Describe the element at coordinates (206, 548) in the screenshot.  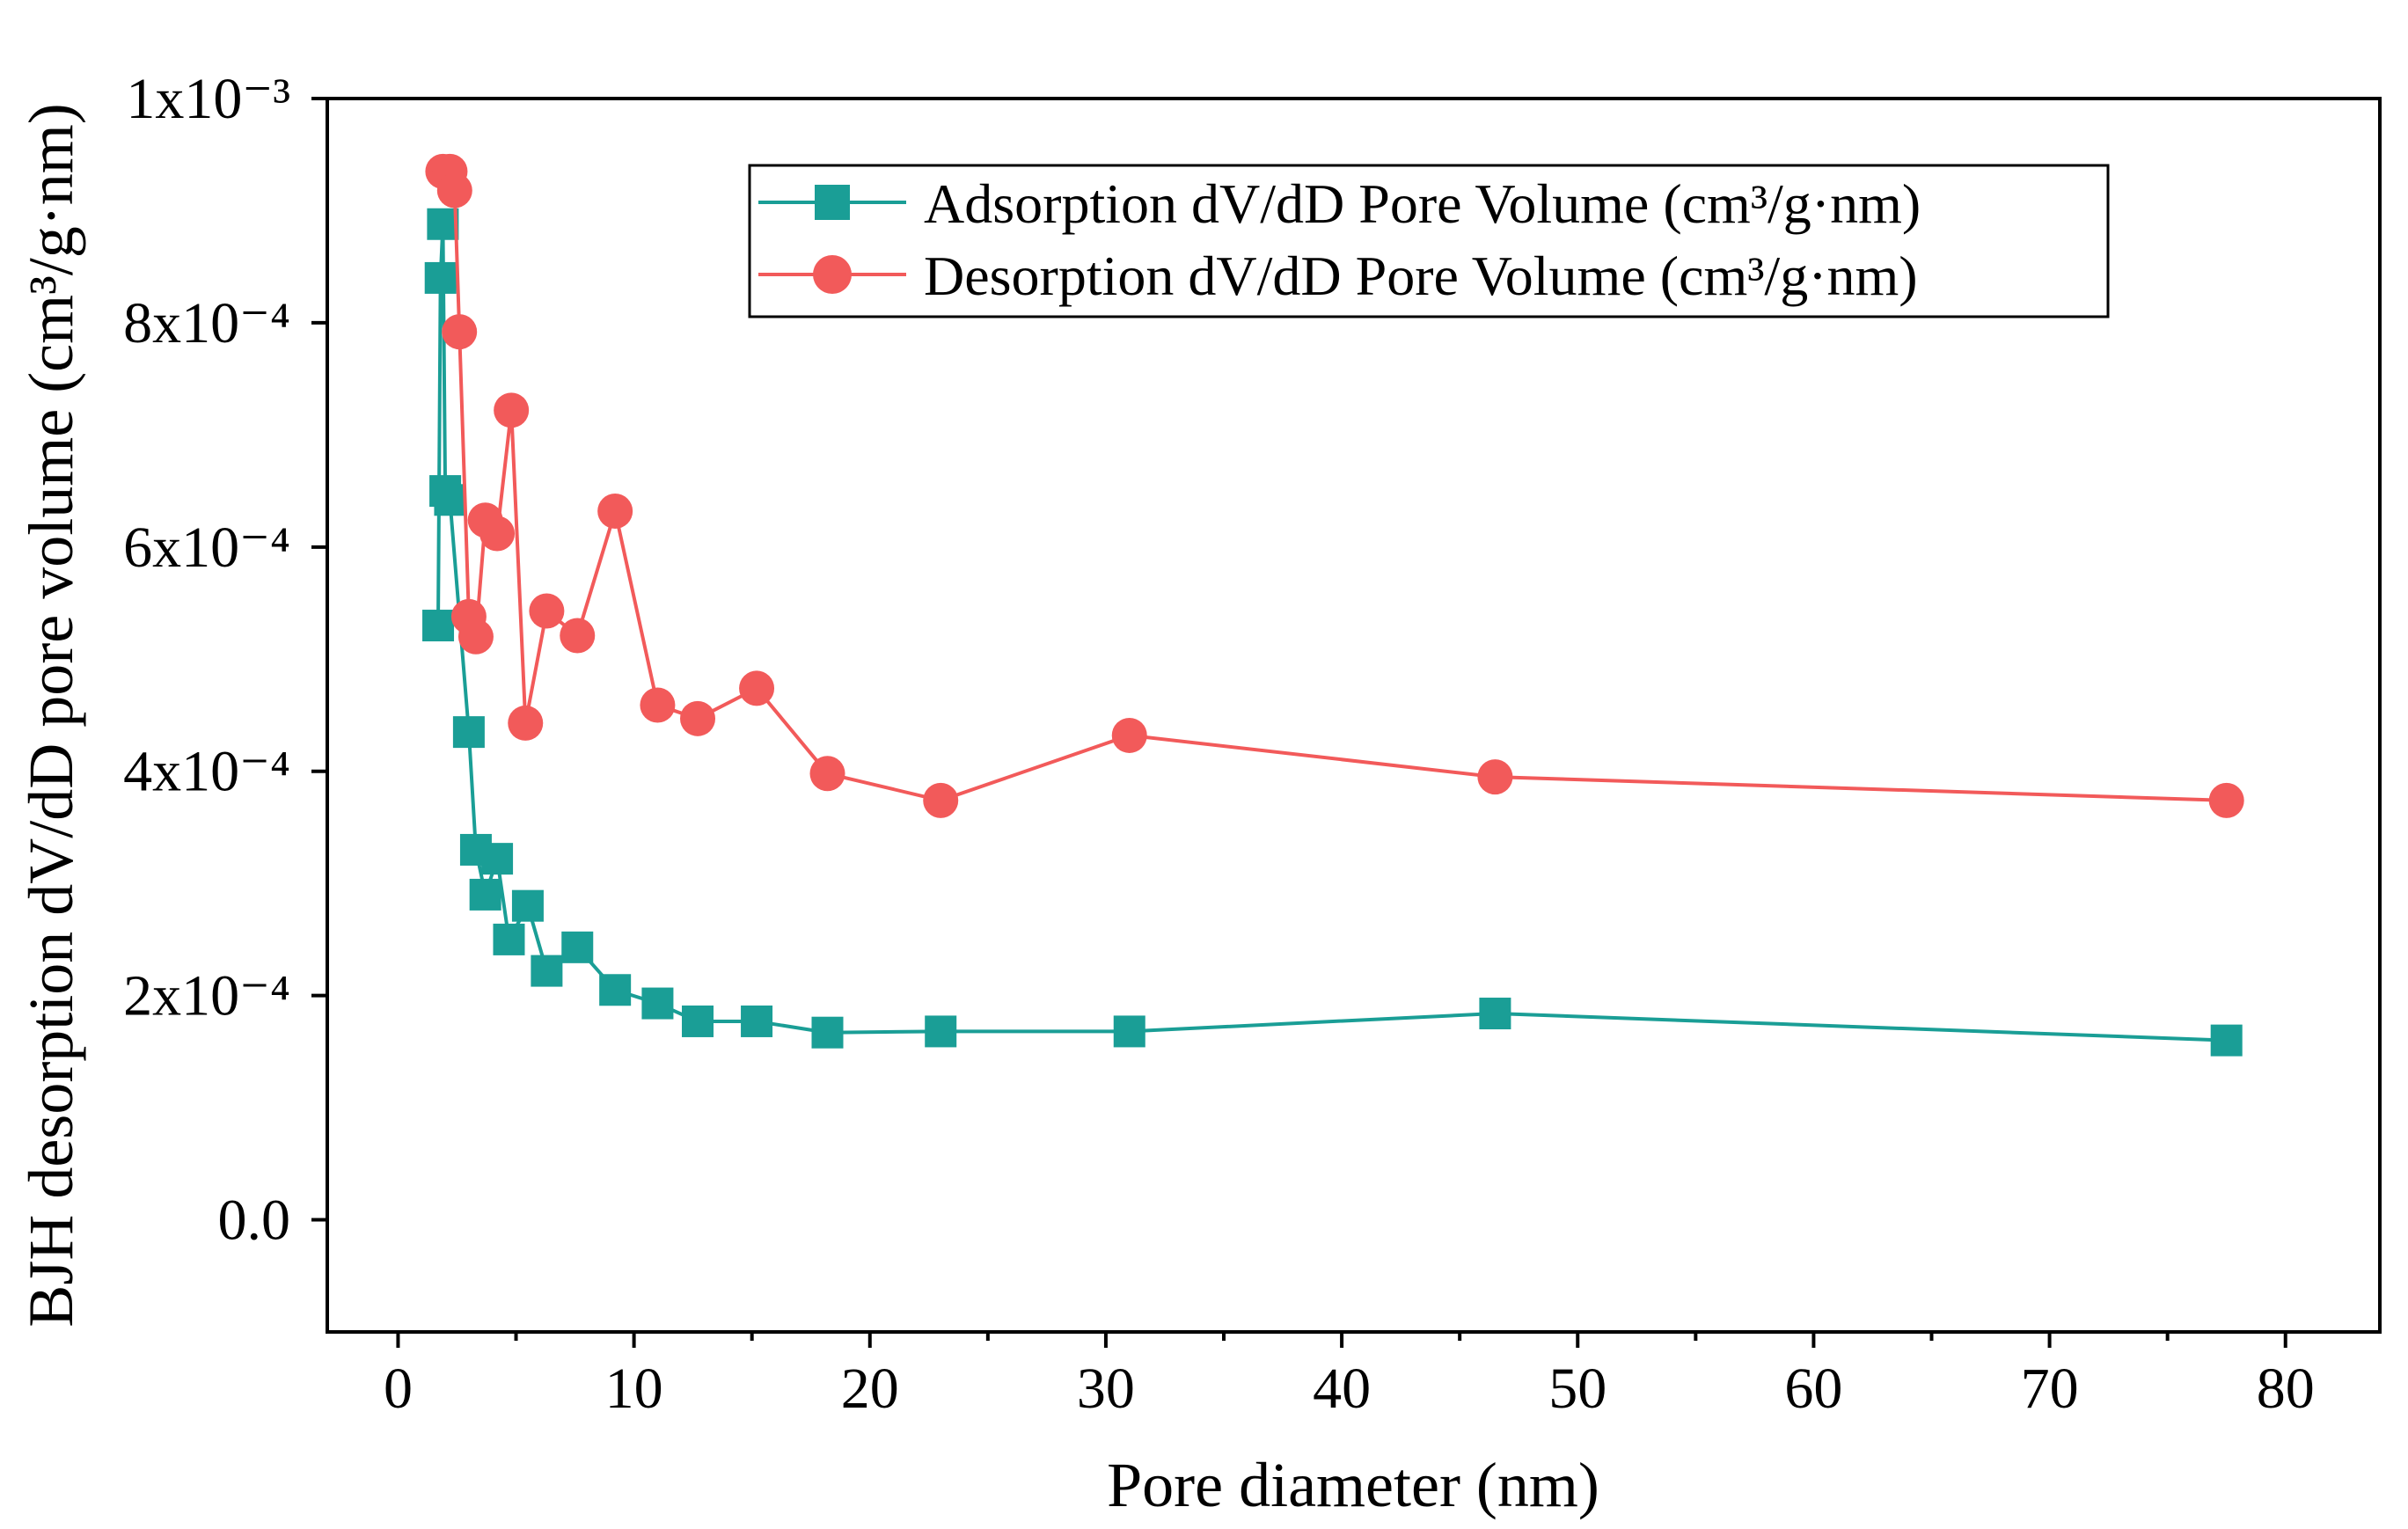
I see `y-tick-label: 6x10⁻⁴` at that location.